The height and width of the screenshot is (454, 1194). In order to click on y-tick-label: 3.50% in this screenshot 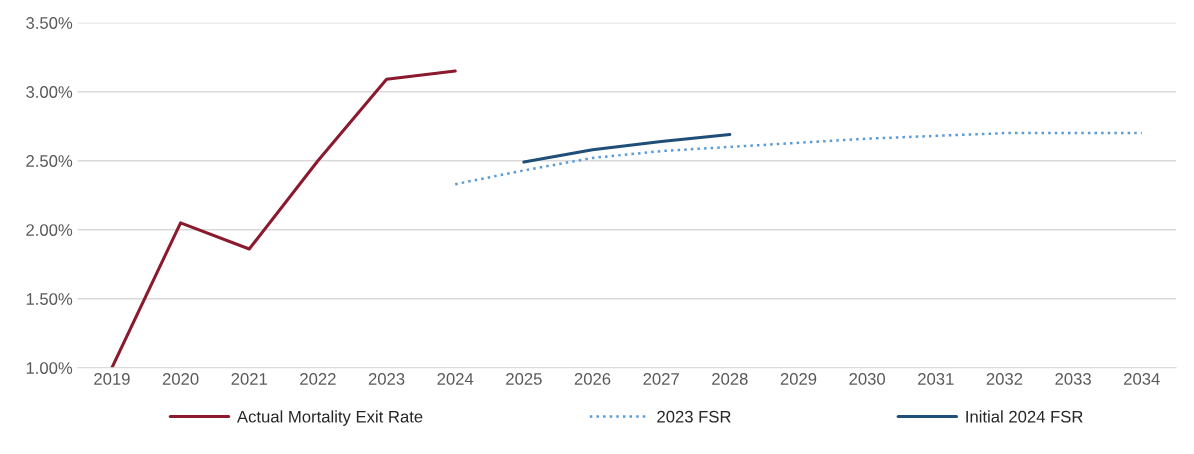, I will do `click(49, 23)`.